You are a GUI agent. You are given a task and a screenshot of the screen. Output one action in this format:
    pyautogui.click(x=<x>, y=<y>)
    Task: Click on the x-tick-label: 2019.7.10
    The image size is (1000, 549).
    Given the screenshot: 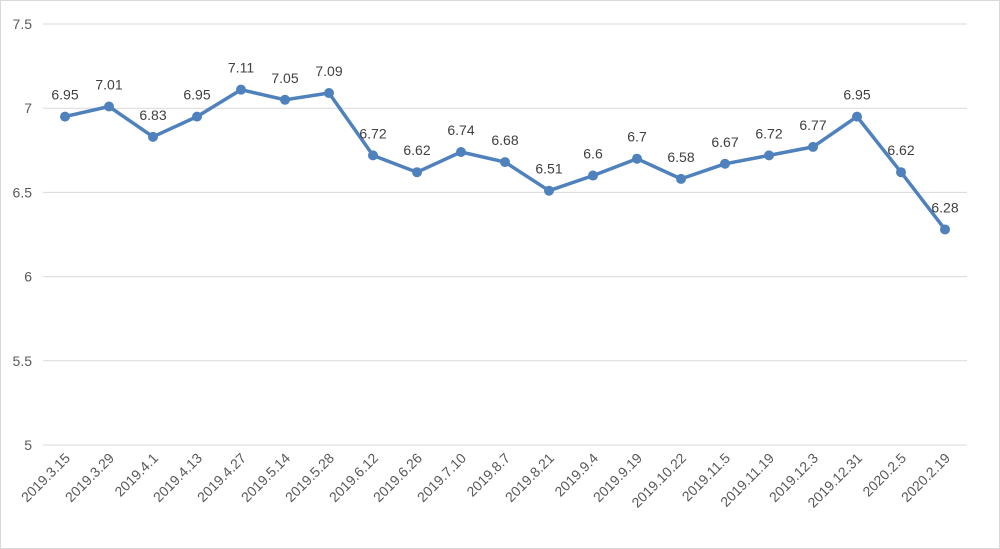 What is the action you would take?
    pyautogui.click(x=442, y=478)
    